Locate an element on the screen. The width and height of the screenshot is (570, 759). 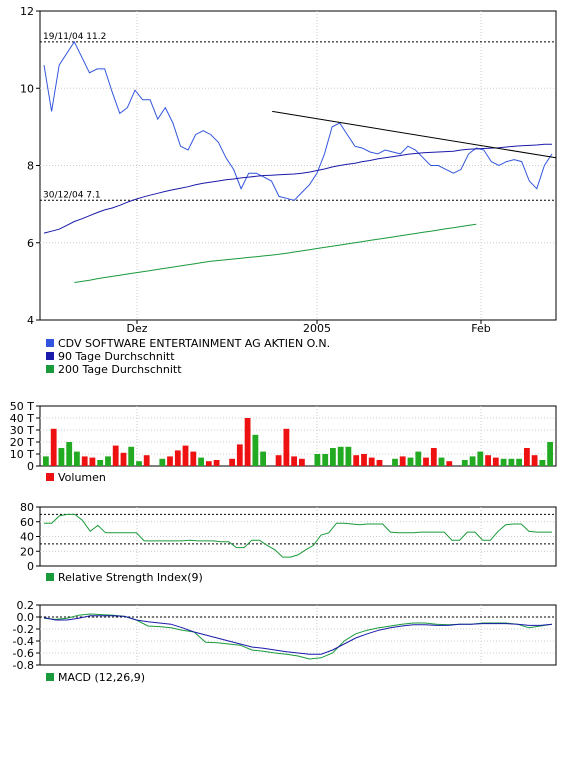
price-tick-label: 6 is located at coordinates (30, 243).